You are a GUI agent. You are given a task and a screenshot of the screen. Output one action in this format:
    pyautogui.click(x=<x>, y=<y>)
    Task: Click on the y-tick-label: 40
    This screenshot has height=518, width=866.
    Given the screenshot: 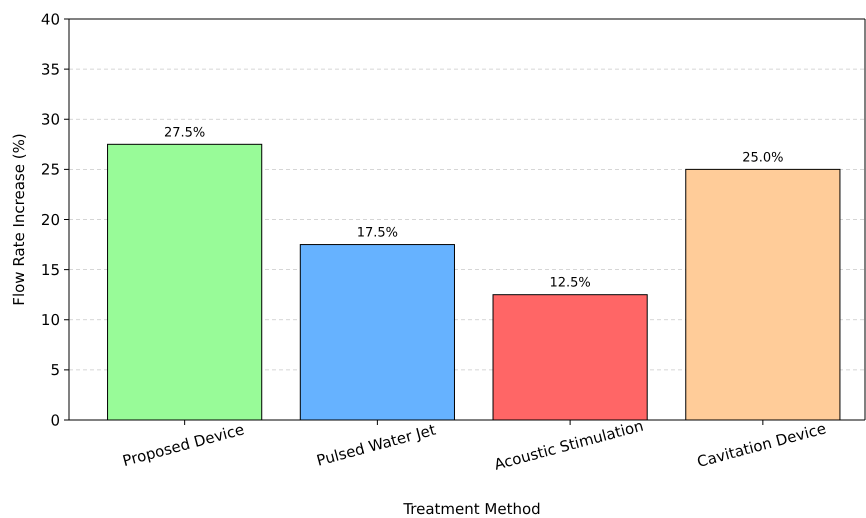 What is the action you would take?
    pyautogui.click(x=50, y=19)
    